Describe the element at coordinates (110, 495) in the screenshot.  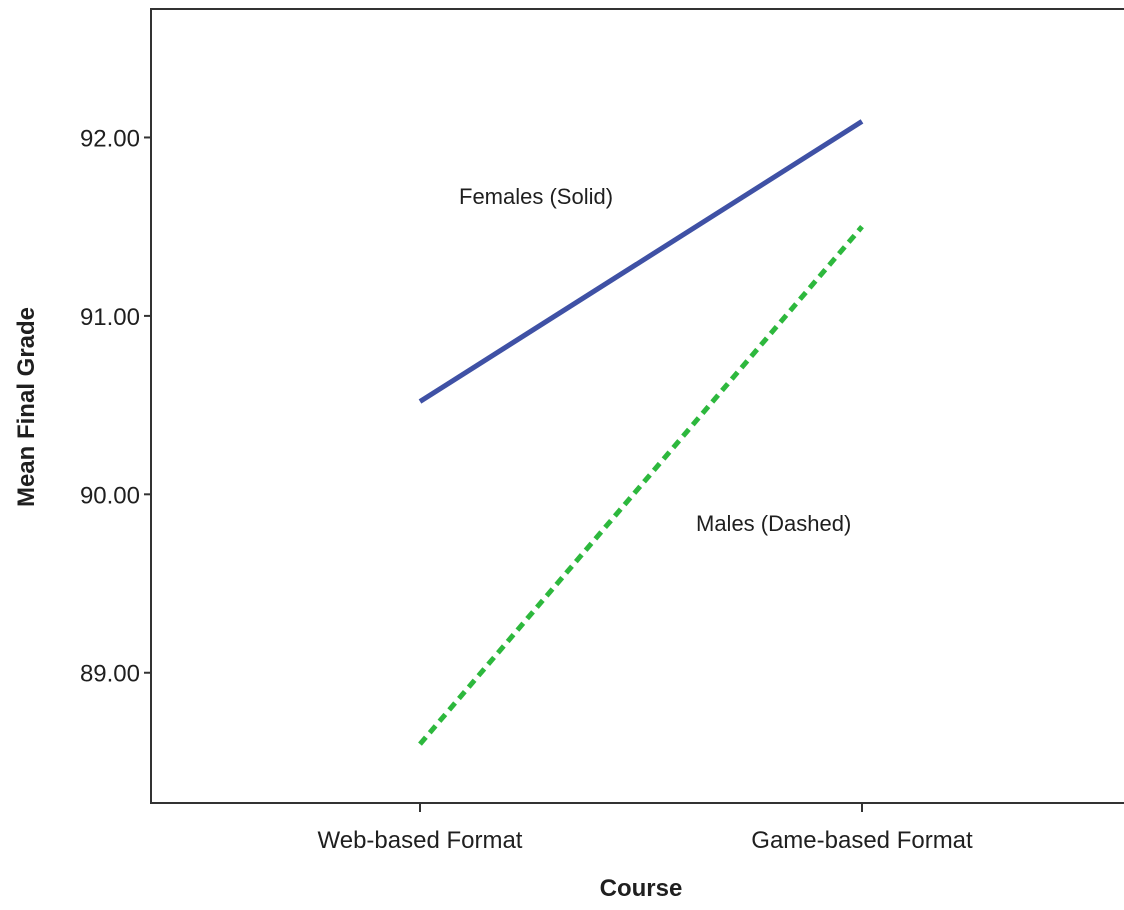
I see `y-tick-label: 90.00` at that location.